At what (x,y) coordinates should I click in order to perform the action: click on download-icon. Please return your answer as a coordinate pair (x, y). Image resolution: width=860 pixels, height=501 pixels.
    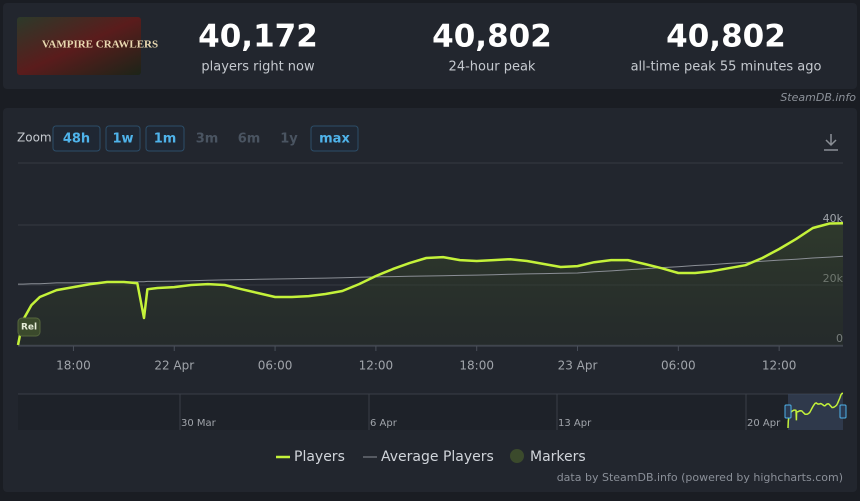
    Looking at the image, I should click on (831, 142).